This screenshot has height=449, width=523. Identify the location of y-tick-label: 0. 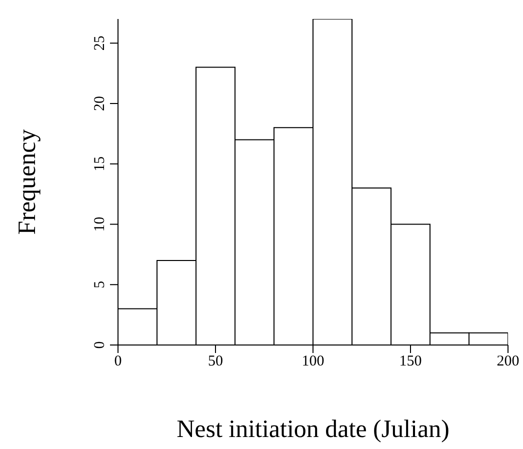
(100, 345).